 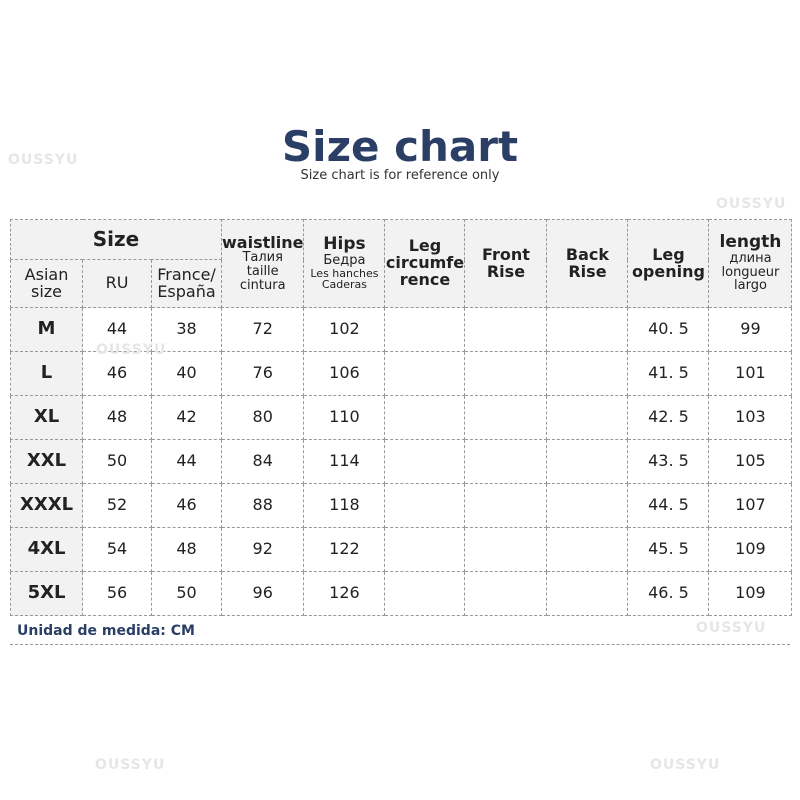 I want to click on size-label: XL, so click(x=46, y=417).